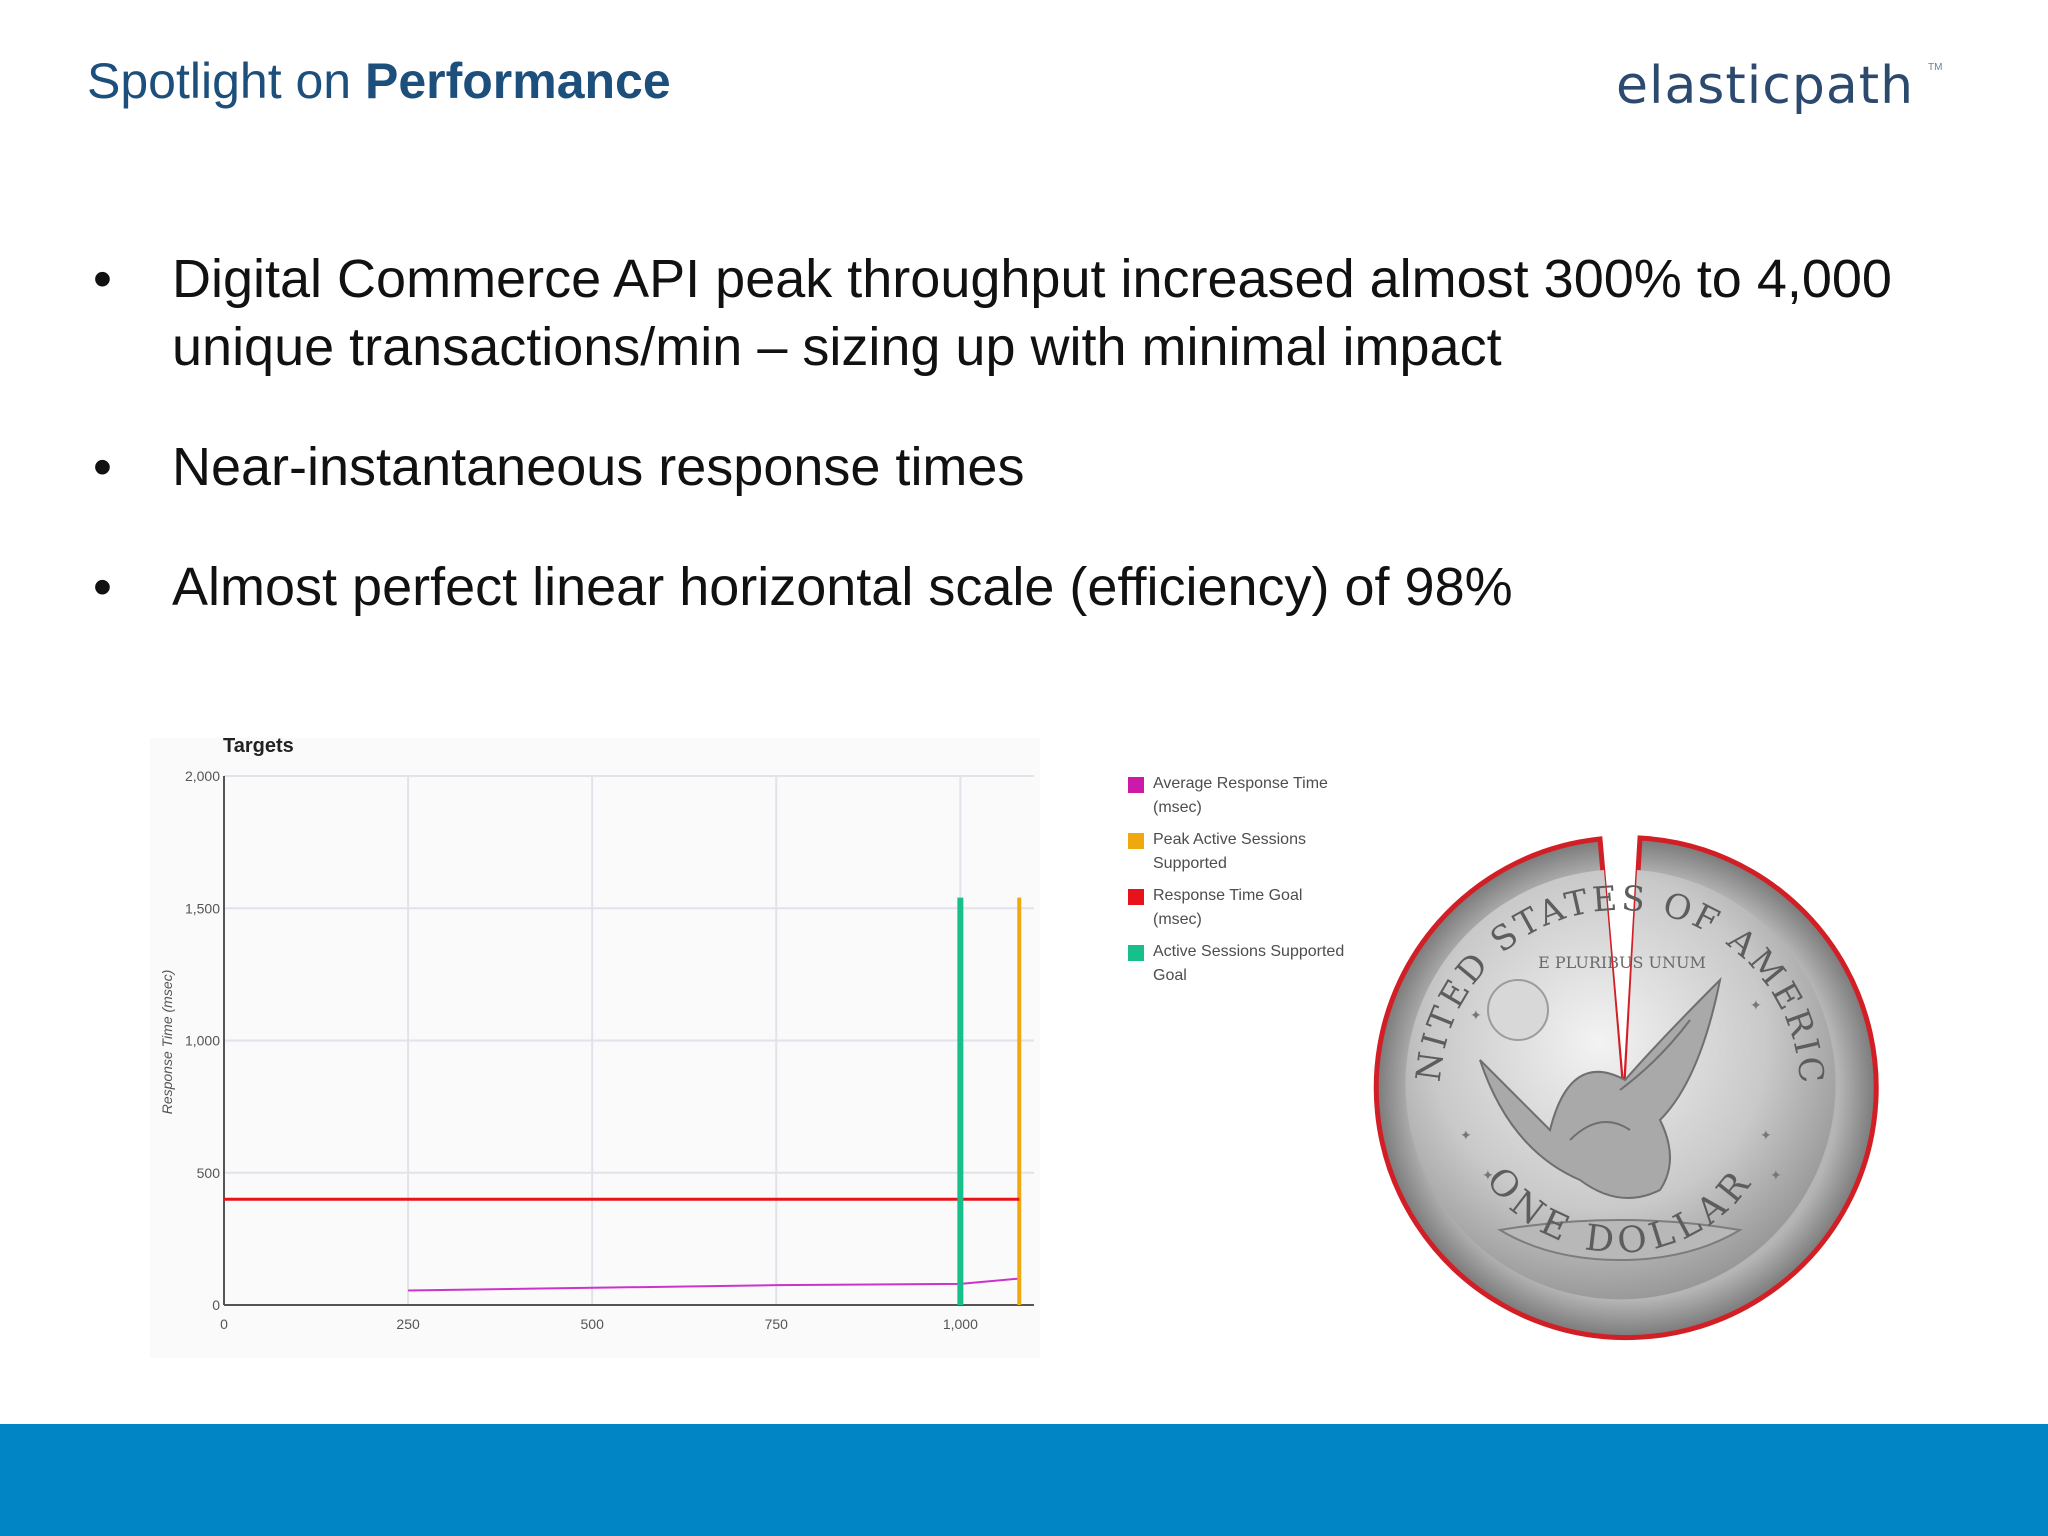 This screenshot has height=1536, width=2048. Describe the element at coordinates (960, 1324) in the screenshot. I see `x-tick-label: 1,000` at that location.